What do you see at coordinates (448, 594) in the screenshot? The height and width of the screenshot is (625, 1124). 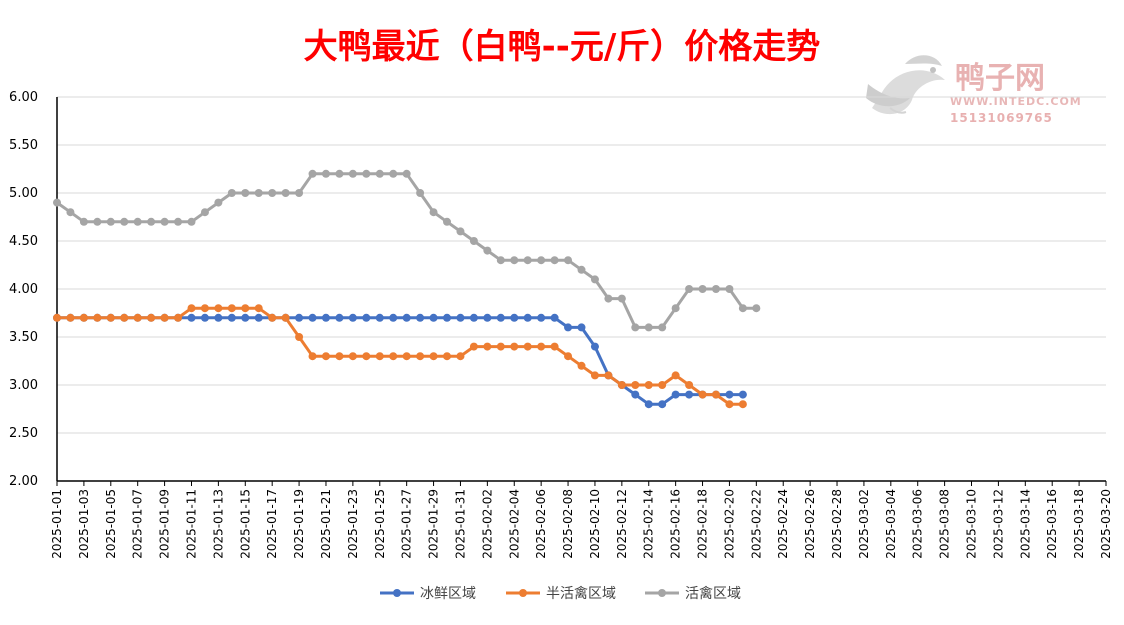 I see `legend-label: 冰鲜区域` at bounding box center [448, 594].